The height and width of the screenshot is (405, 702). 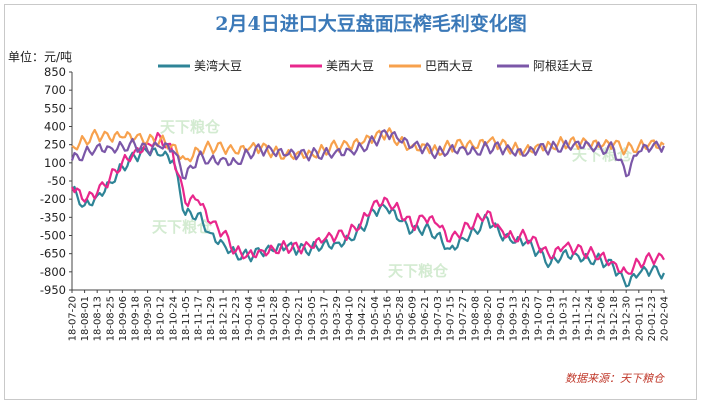 What do you see at coordinates (413, 318) in the screenshot?
I see `x-tick-label: 19-06-09` at bounding box center [413, 318].